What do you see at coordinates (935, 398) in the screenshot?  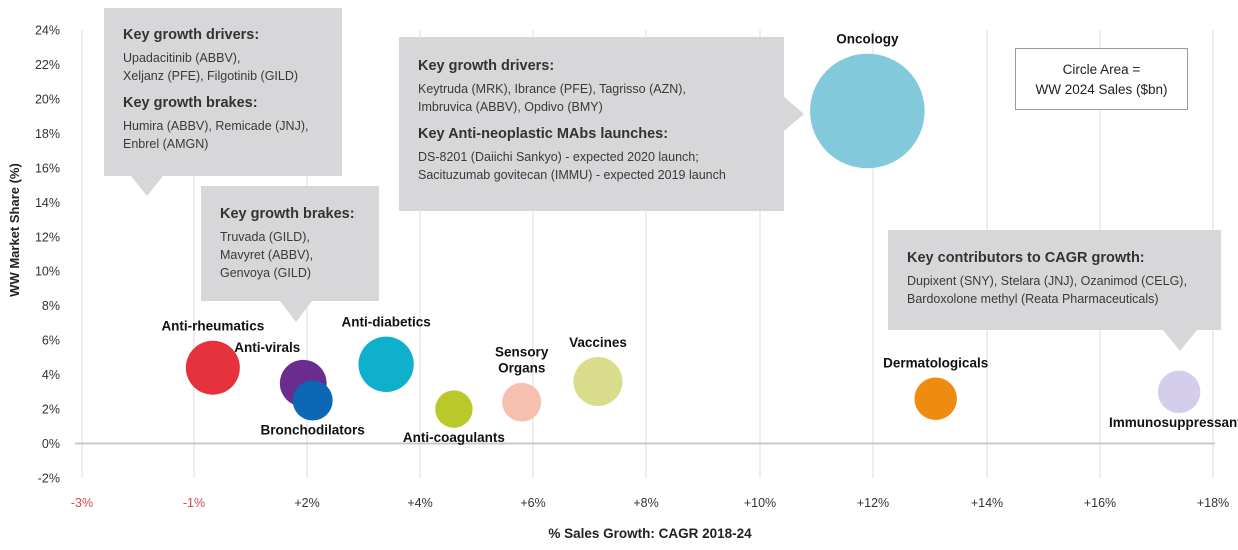 I see `bubble-dermatologicals` at bounding box center [935, 398].